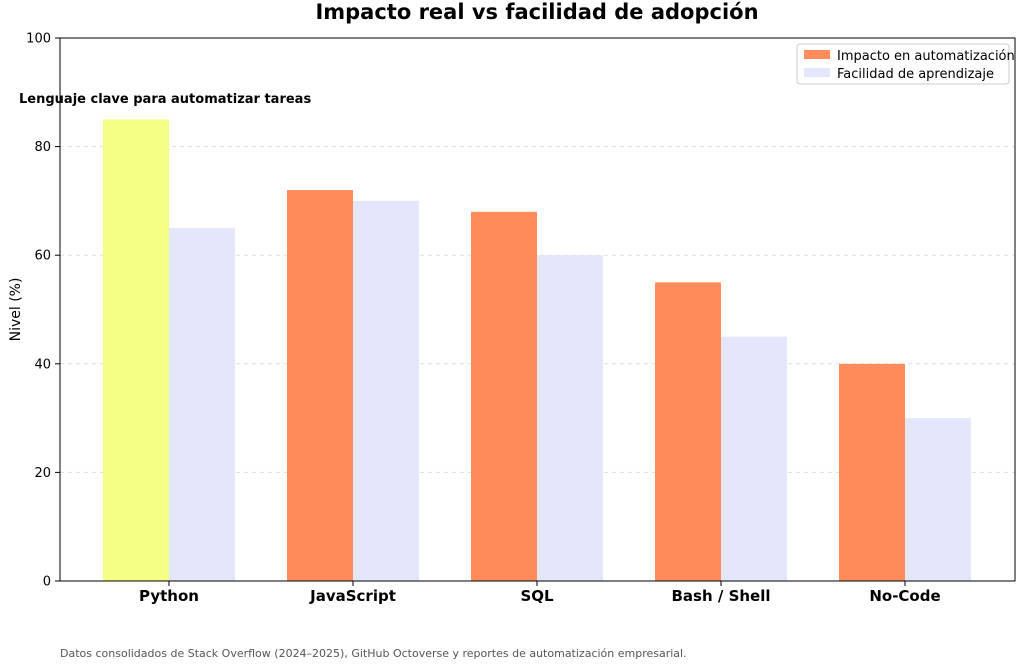 Image resolution: width=1024 pixels, height=672 pixels. I want to click on legend-swatch-impacto, so click(817, 54).